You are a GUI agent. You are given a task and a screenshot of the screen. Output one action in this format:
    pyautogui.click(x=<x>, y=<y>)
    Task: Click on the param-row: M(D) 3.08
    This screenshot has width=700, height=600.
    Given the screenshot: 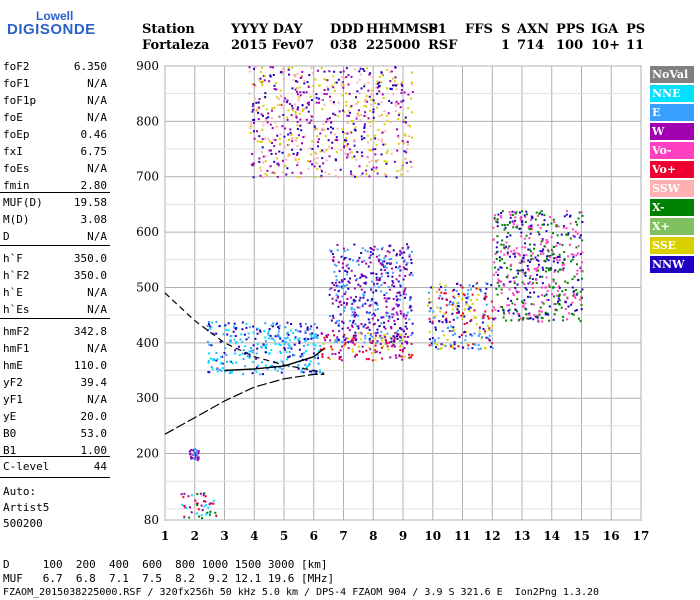 What is the action you would take?
    pyautogui.click(x=55, y=219)
    